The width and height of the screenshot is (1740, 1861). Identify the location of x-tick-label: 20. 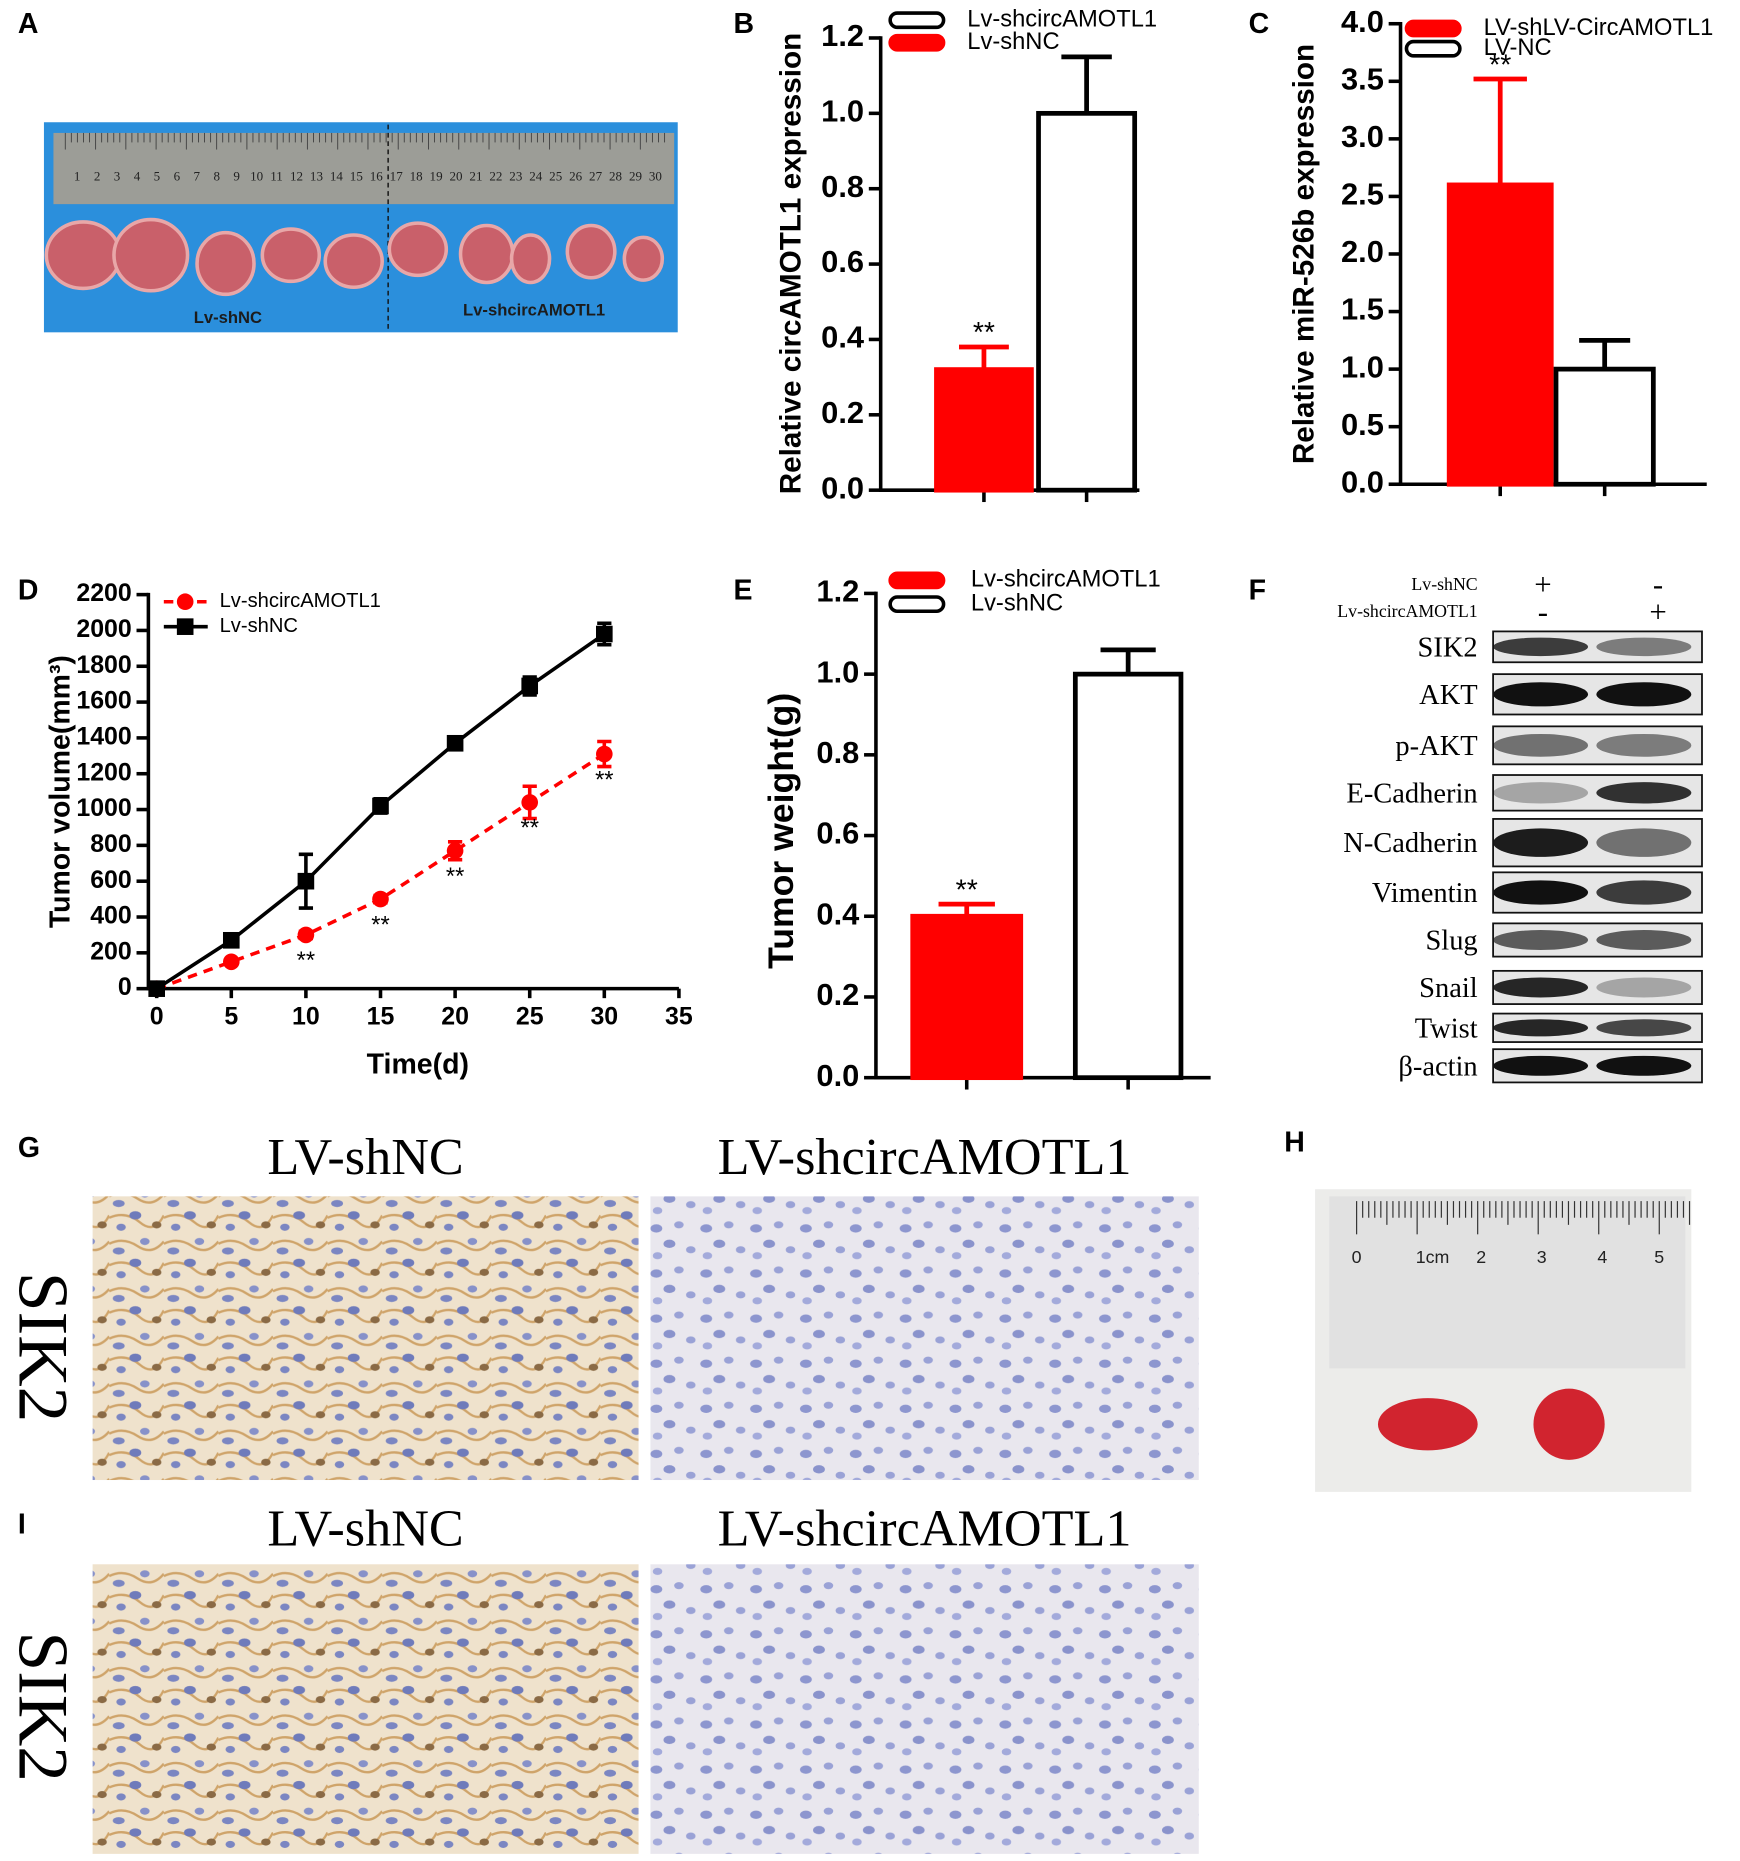
(455, 1016).